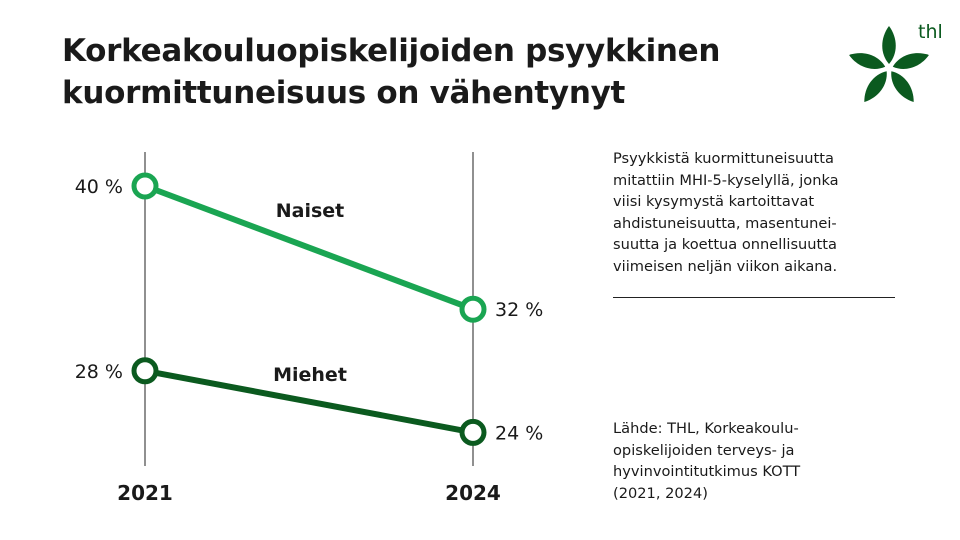 This screenshot has height=540, width=960. I want to click on thl-logo: thl, so click(896, 61).